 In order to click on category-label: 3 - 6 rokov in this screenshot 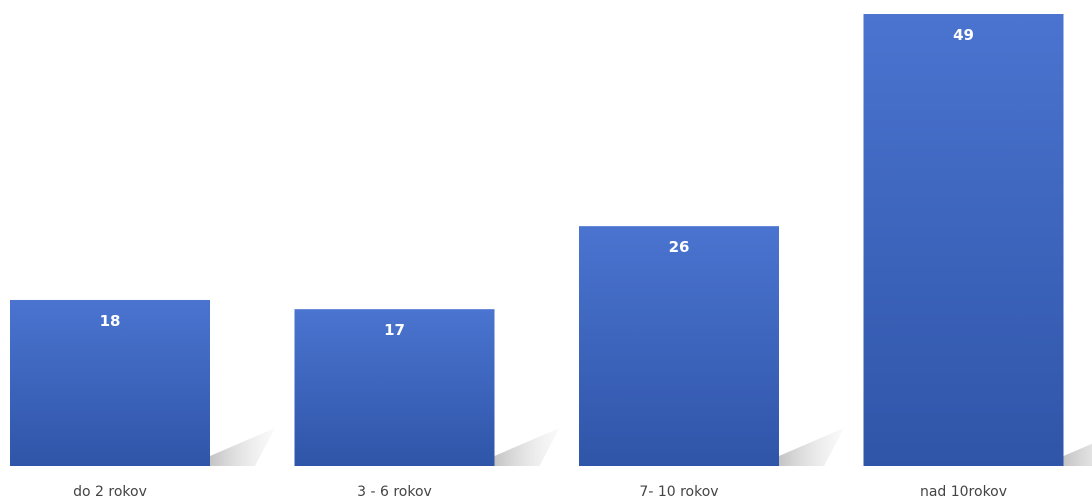, I will do `click(394, 492)`.